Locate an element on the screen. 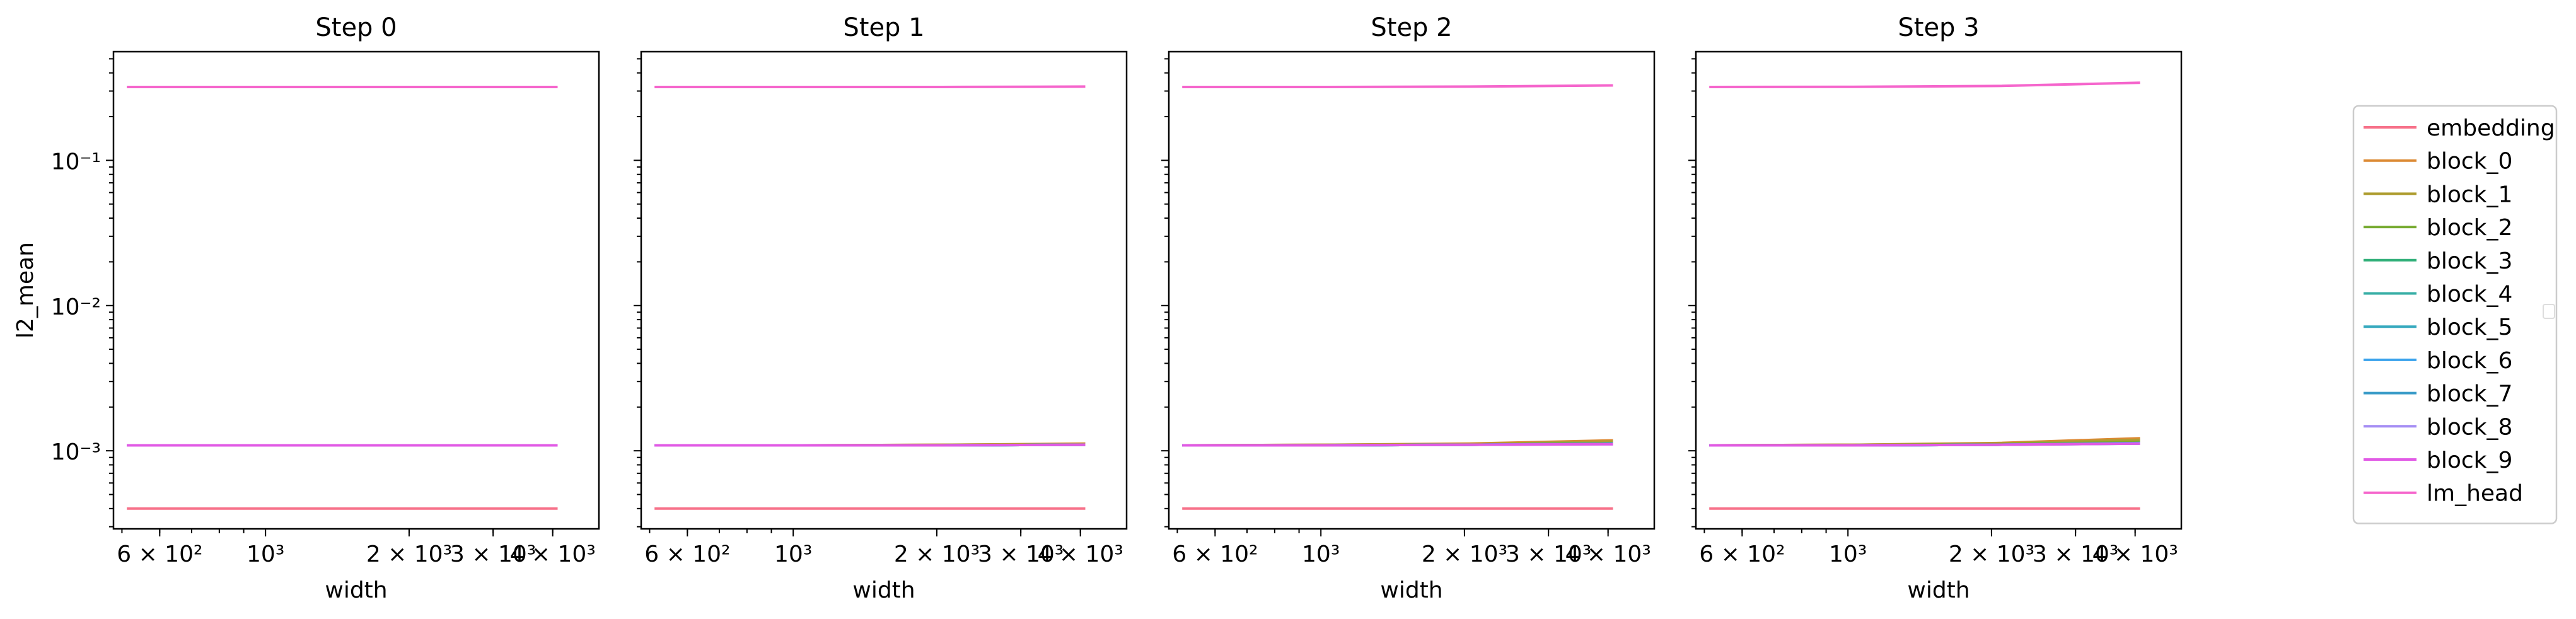 The image size is (2576, 619). legend-label: block_0 is located at coordinates (2469, 162).